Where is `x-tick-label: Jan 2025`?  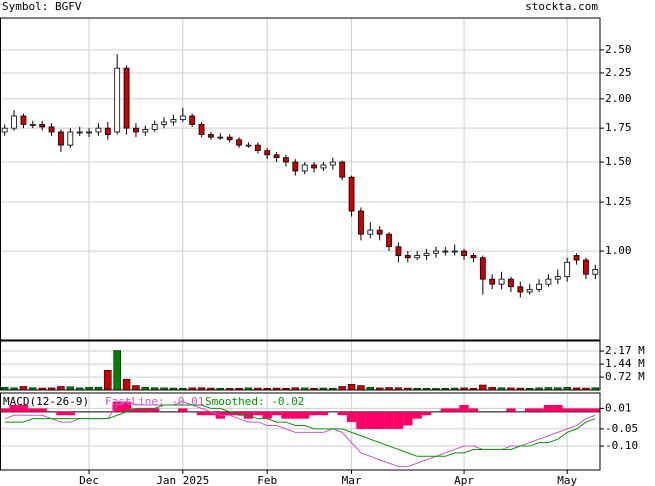 x-tick-label: Jan 2025 is located at coordinates (182, 480).